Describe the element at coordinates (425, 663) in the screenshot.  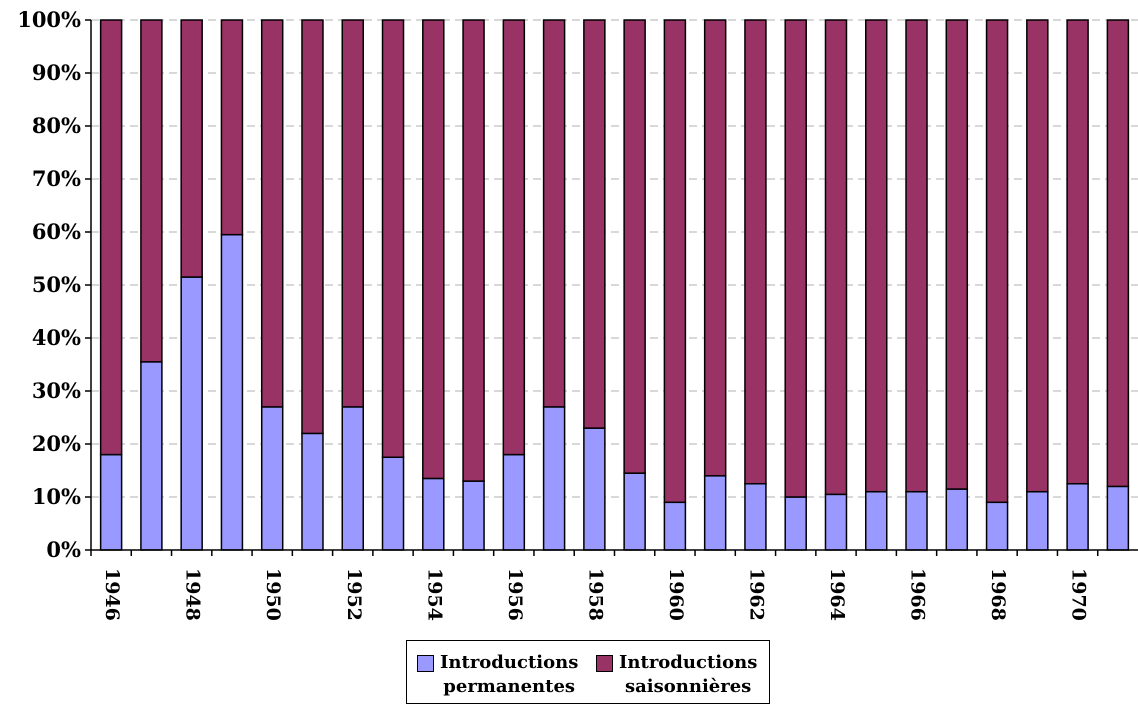
I see `legend-swatch-permanentes` at that location.